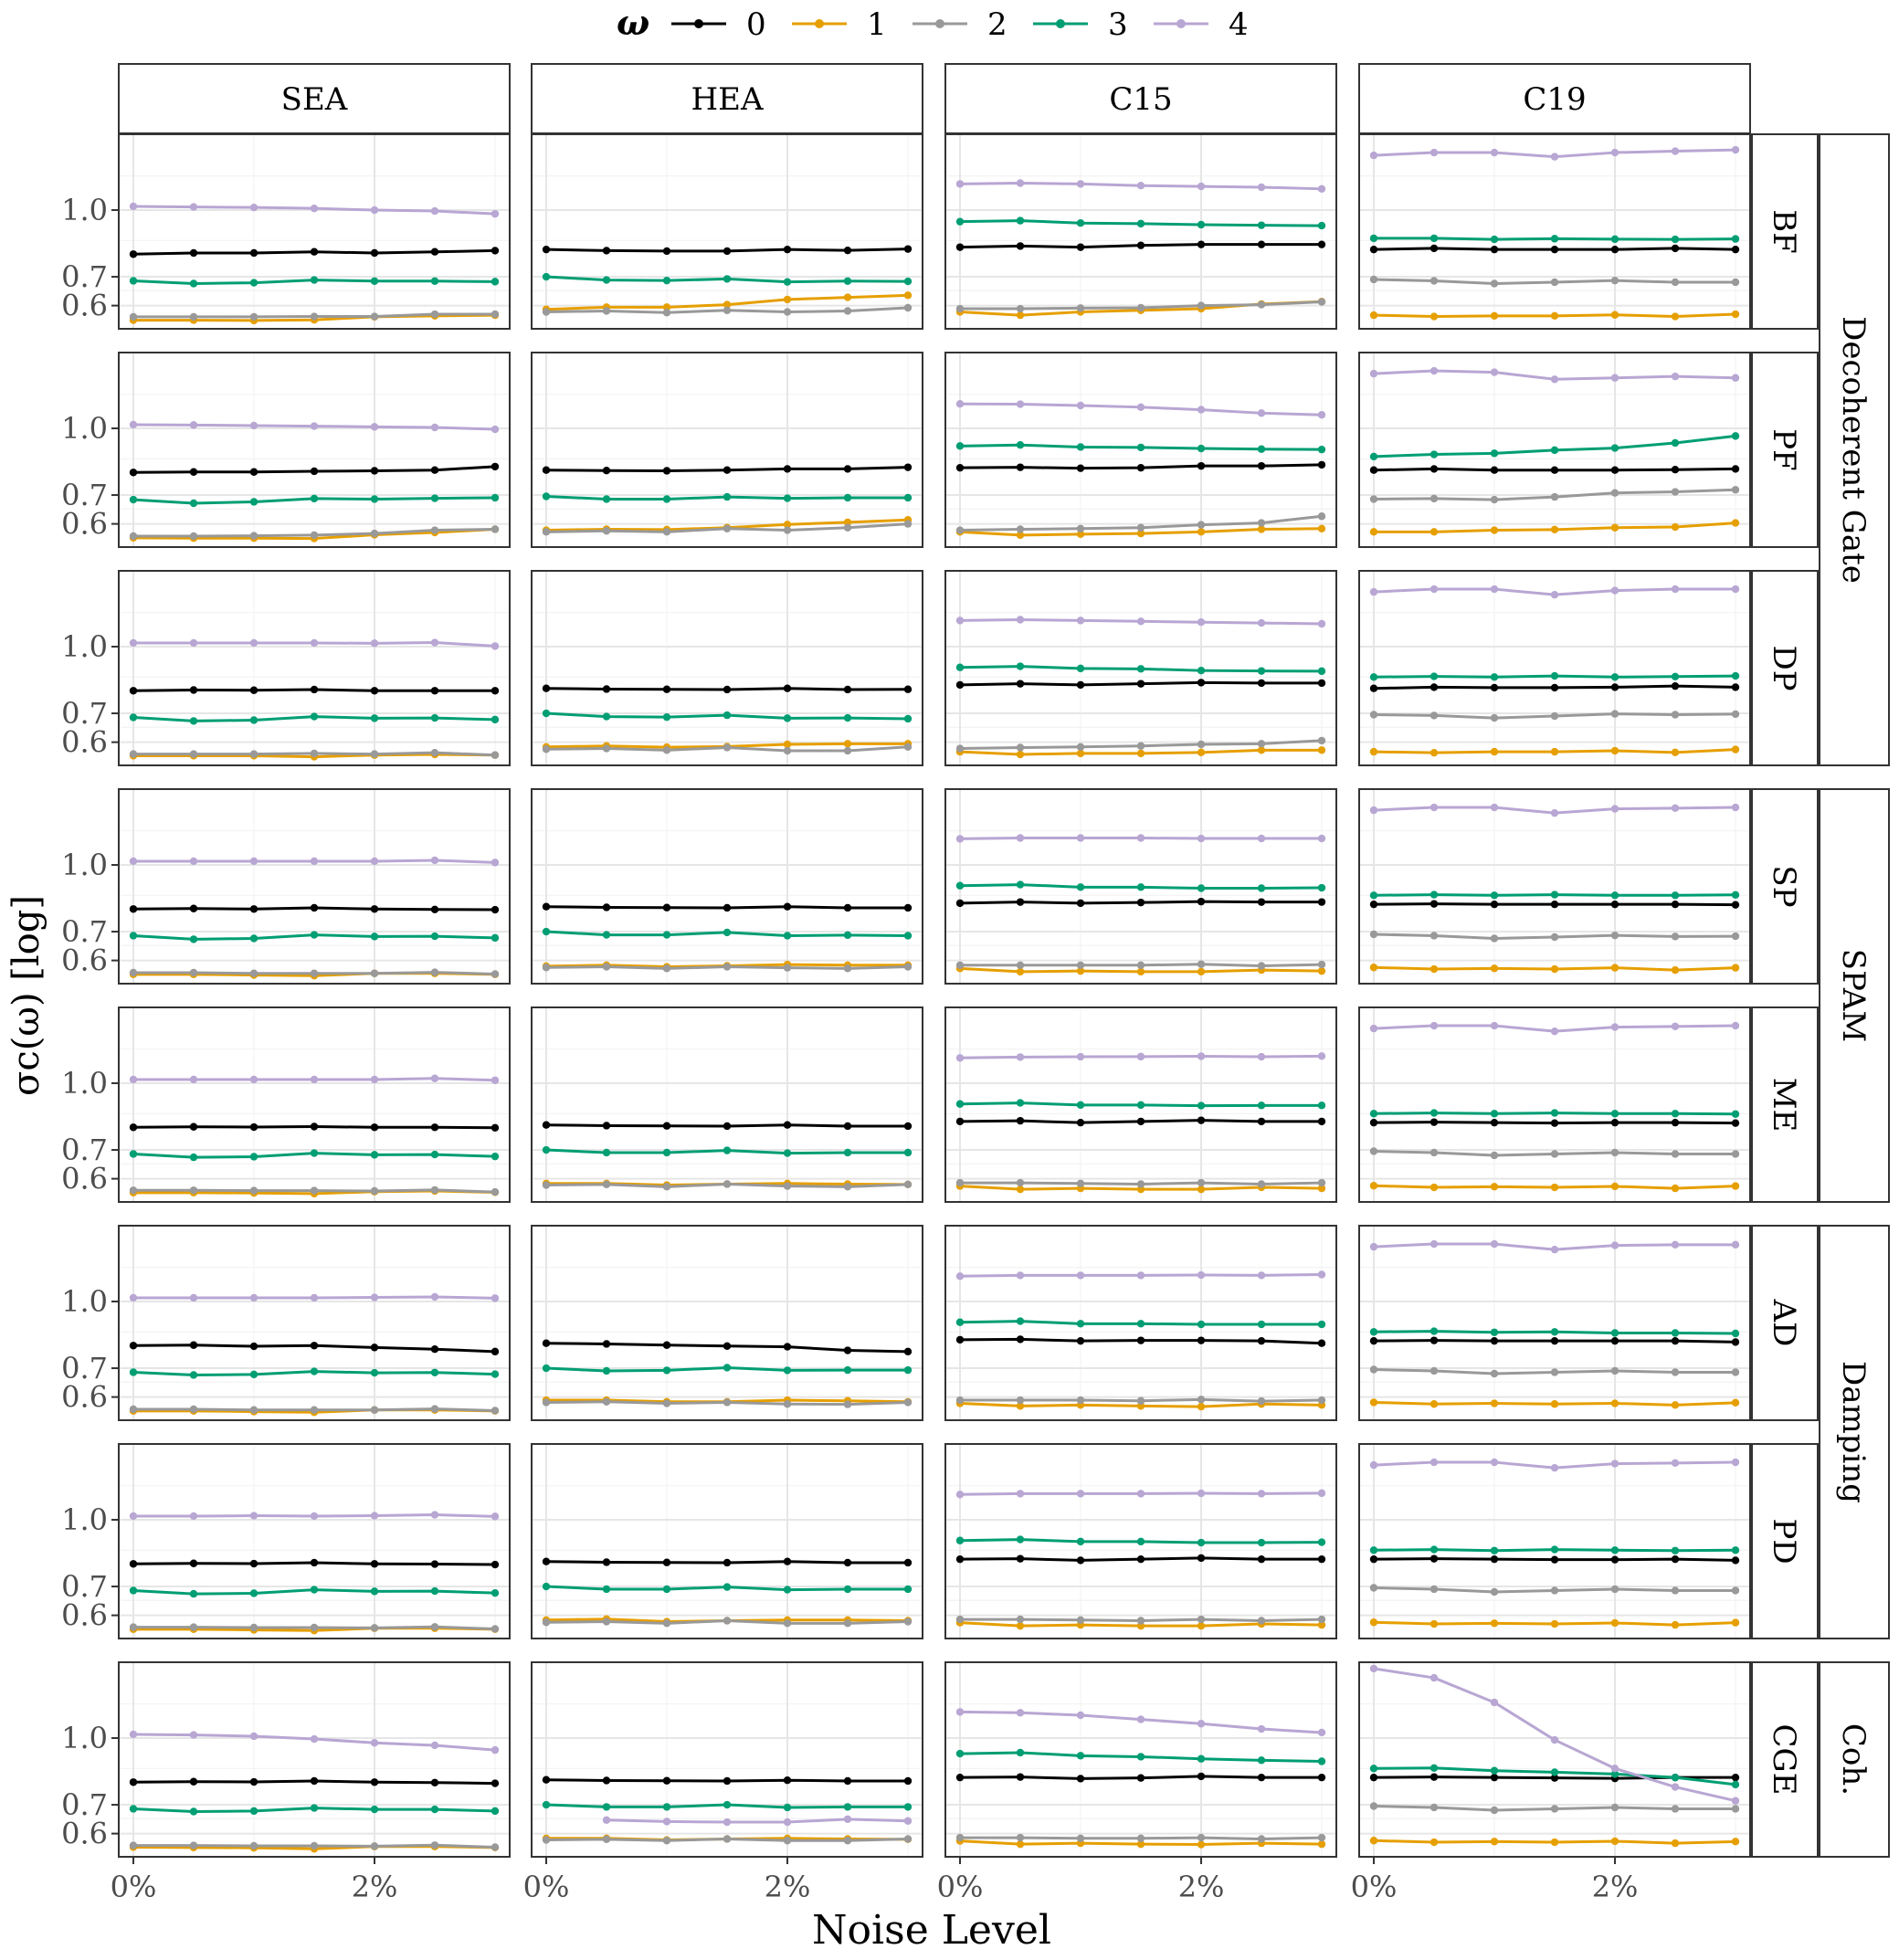 This screenshot has height=1960, width=1899. Describe the element at coordinates (1141, 1778) in the screenshot. I see `series-group-c15-cge` at that location.